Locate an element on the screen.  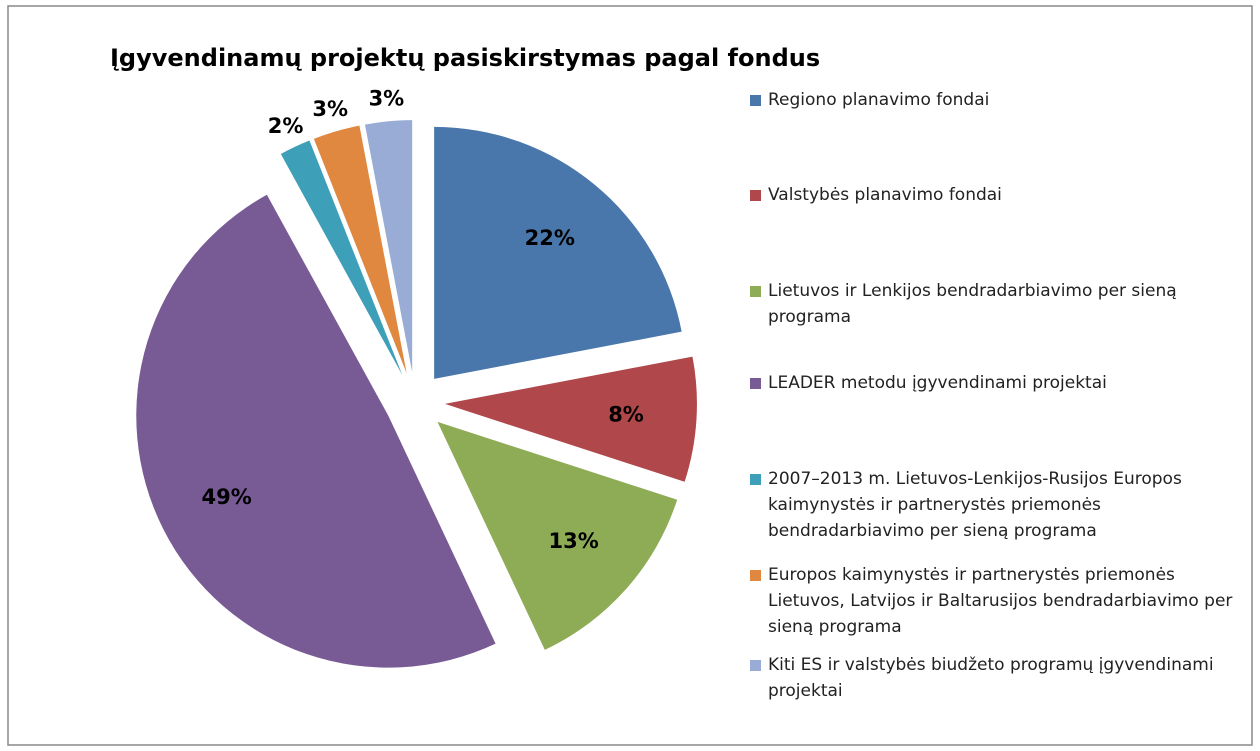
data-label: 13% is located at coordinates (573, 541).